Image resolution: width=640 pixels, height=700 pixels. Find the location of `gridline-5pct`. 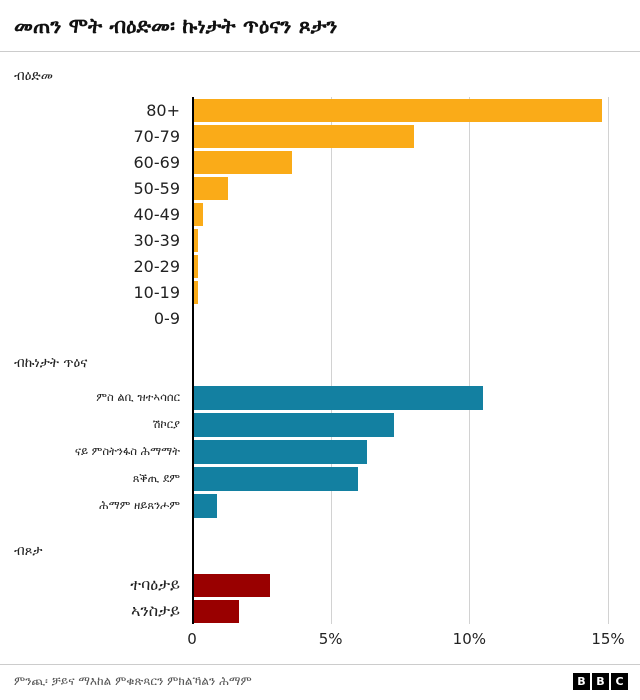

gridline-5pct is located at coordinates (331, 361).